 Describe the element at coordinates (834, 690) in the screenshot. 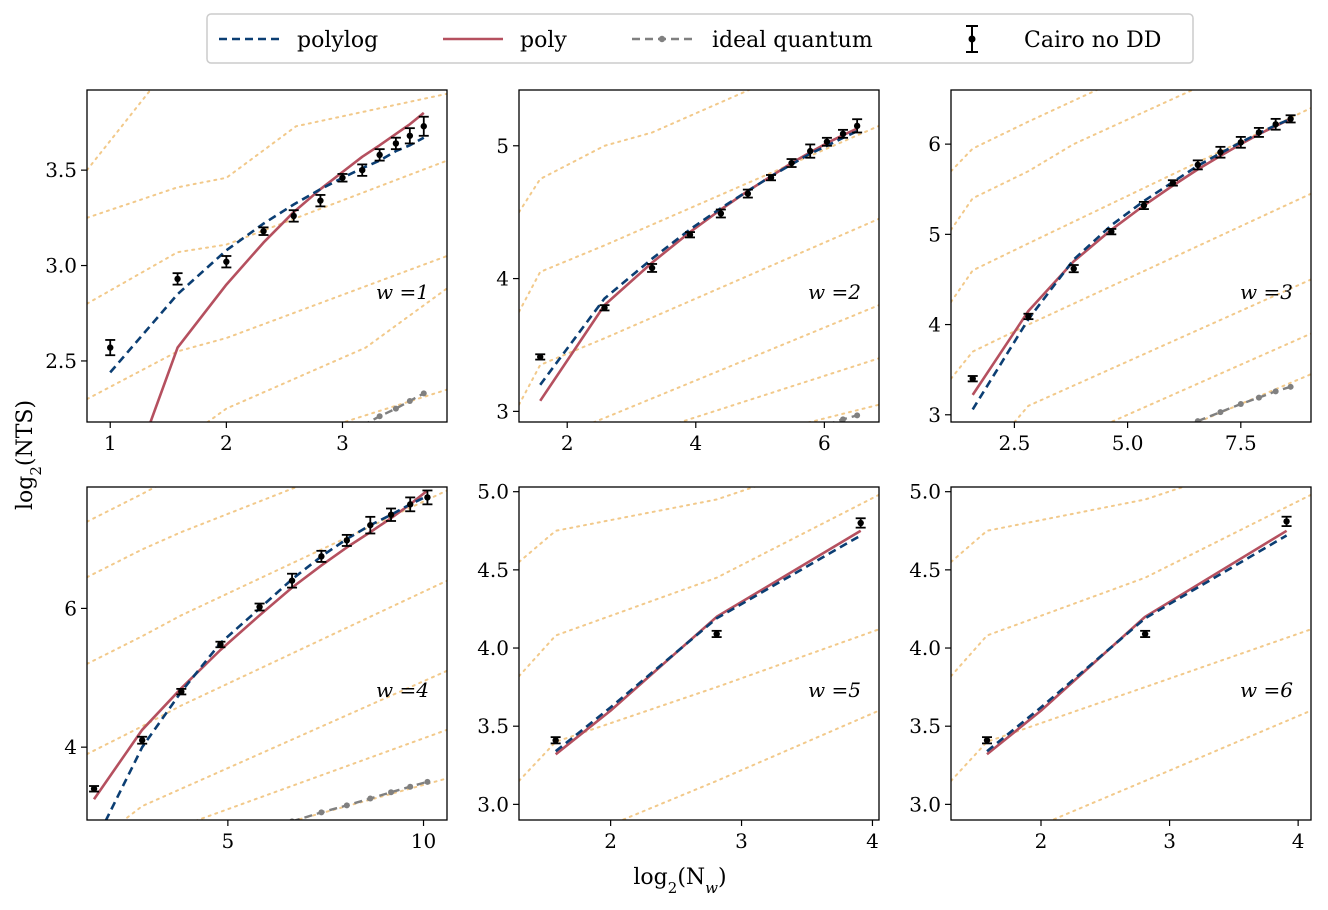

I see `panel-label: w =5` at that location.